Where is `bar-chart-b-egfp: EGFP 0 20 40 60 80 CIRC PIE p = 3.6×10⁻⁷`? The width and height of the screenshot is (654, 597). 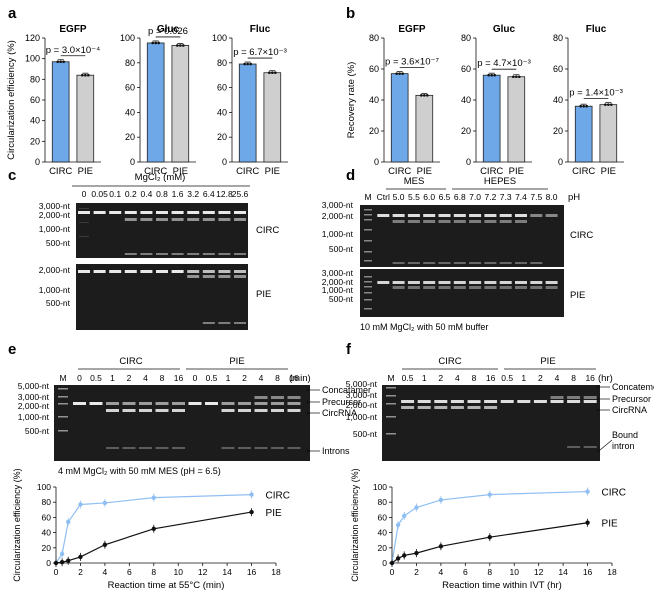
bar-chart-b-egfp: EGFP 0 20 40 60 80 CIRC PIE p = 3.6×10⁻⁷ is located at coordinates (404, 100).